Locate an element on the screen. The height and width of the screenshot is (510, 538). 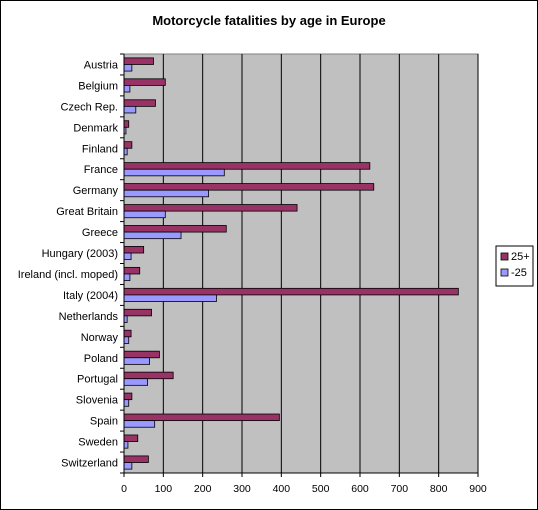
category-label: Poland is located at coordinates (101, 359).